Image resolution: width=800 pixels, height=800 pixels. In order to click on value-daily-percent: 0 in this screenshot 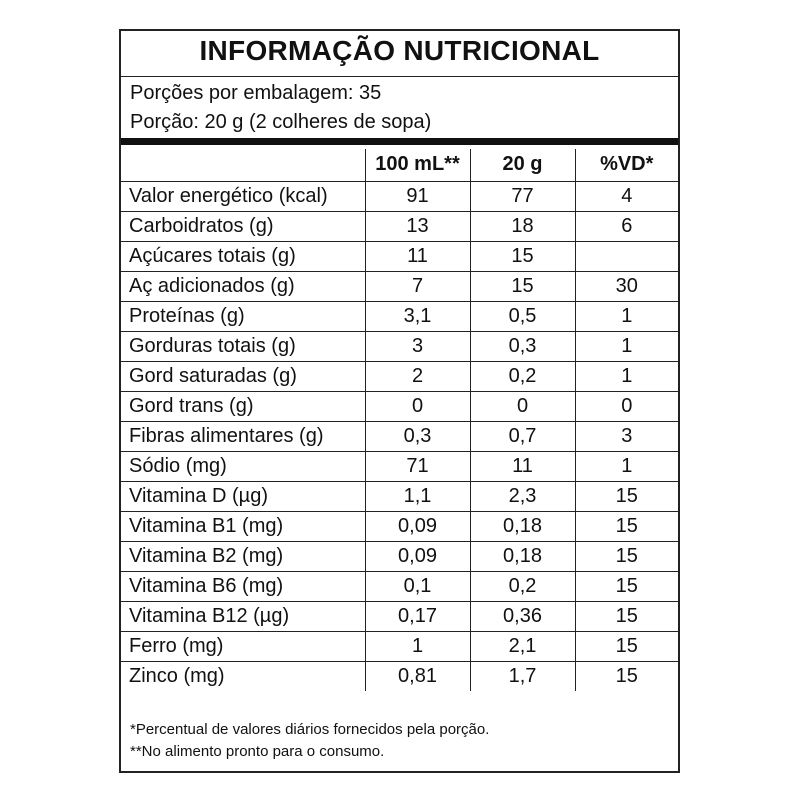, I will do `click(626, 406)`.